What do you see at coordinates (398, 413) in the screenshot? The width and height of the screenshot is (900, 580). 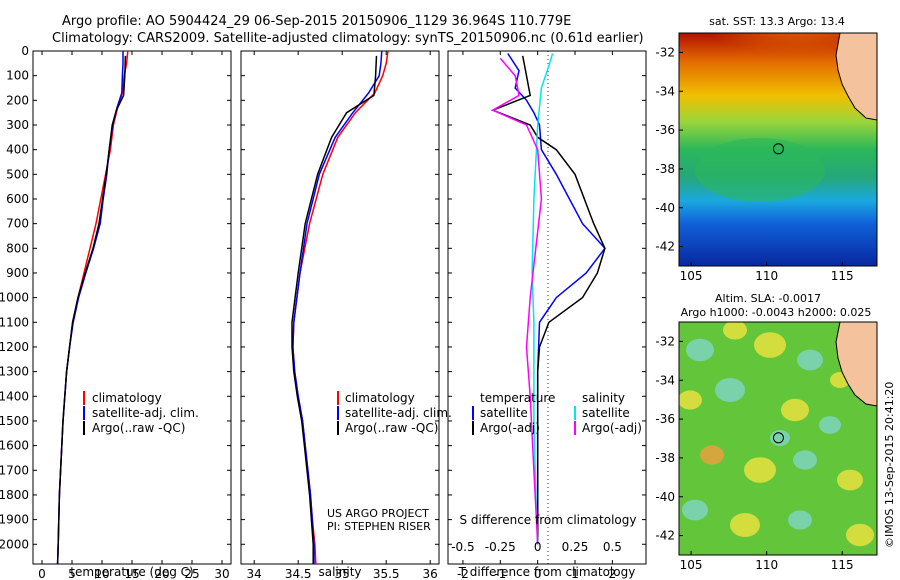 I see `salinity-legend-satellite: satellite-adj. clim.` at bounding box center [398, 413].